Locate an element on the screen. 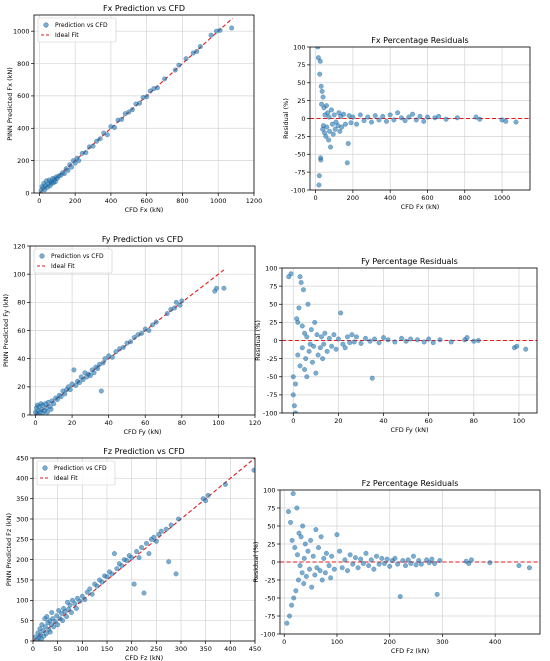 The height and width of the screenshot is (661, 550). x-tick-label: 250 is located at coordinates (156, 649).